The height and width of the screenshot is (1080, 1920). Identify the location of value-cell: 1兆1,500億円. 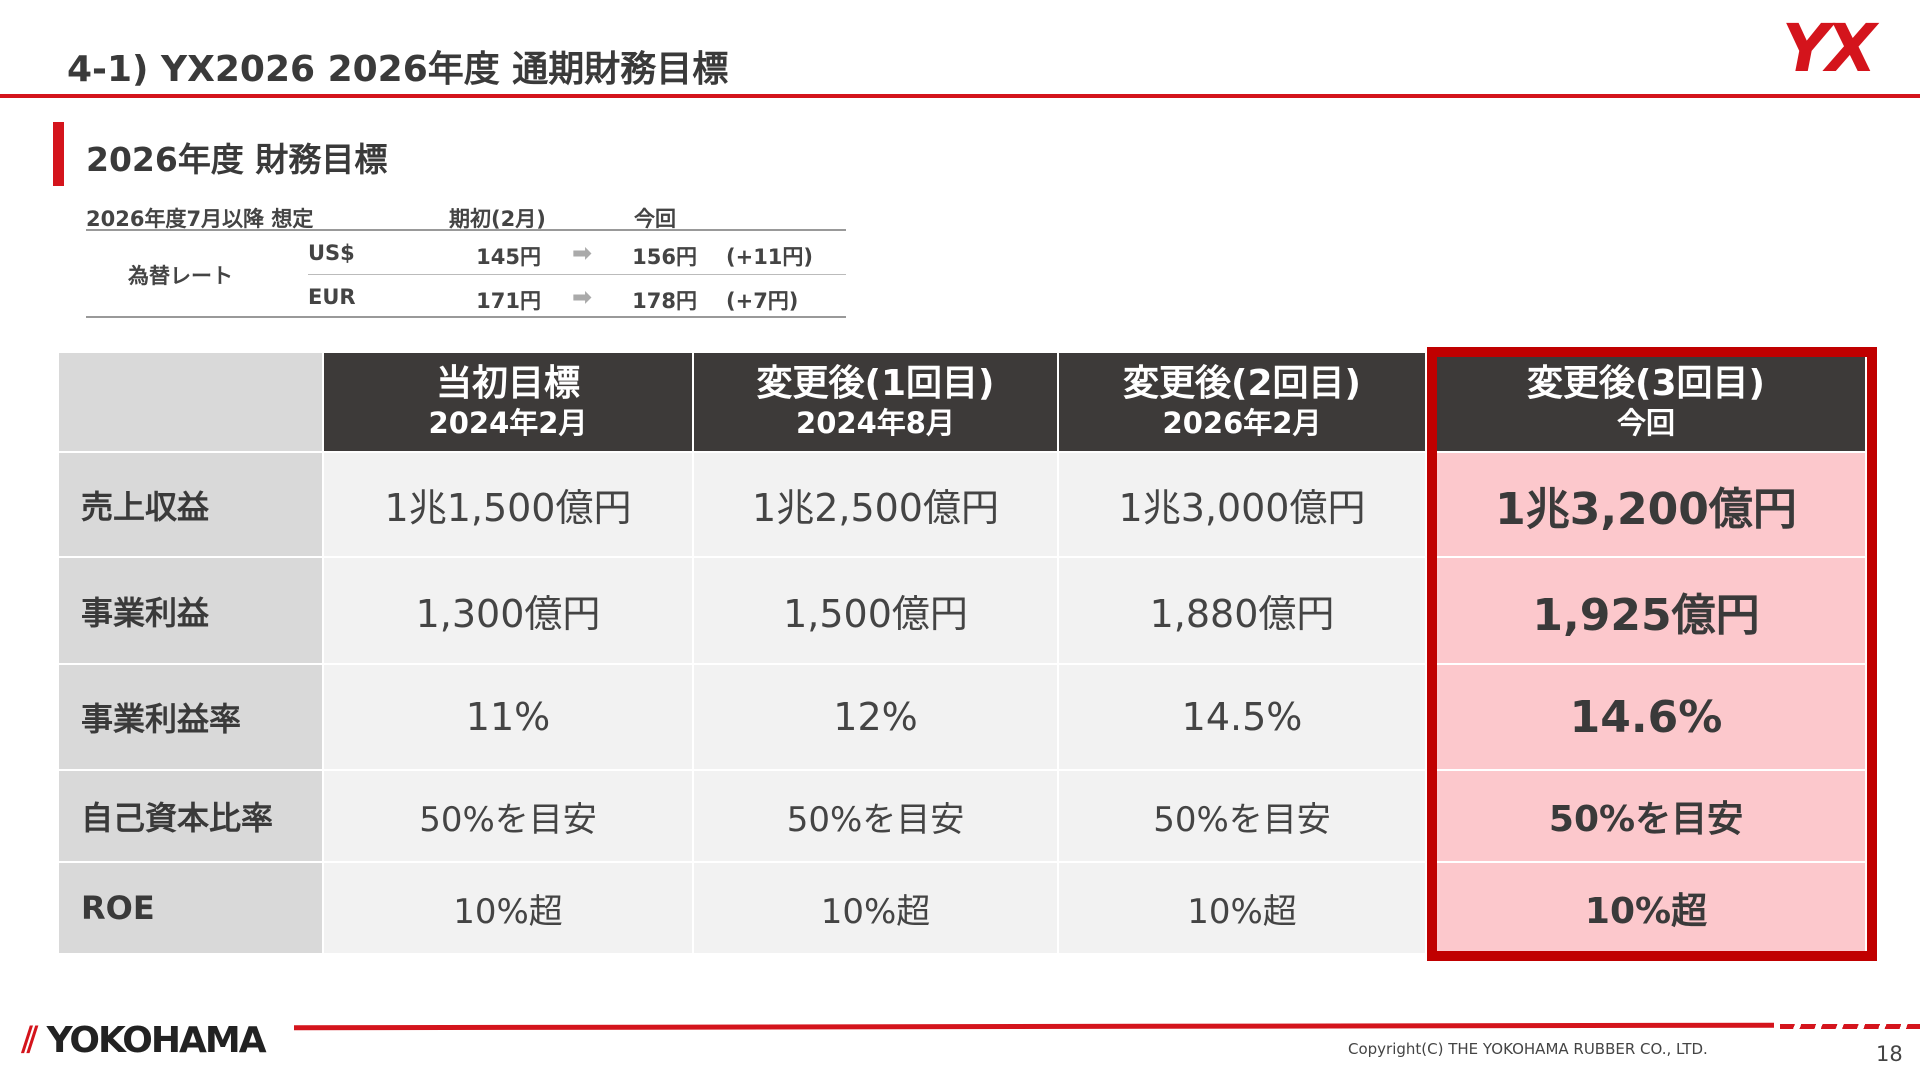
(509, 505).